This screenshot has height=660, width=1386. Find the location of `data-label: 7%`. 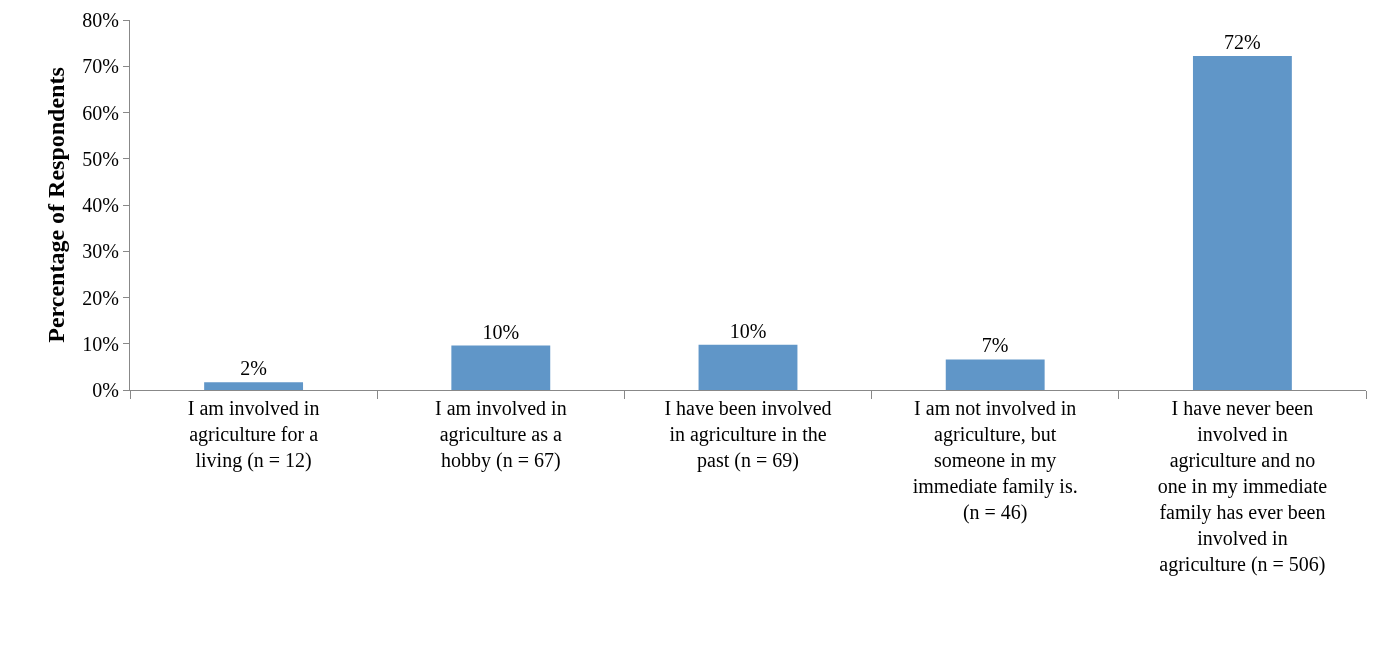

data-label: 7% is located at coordinates (995, 345).